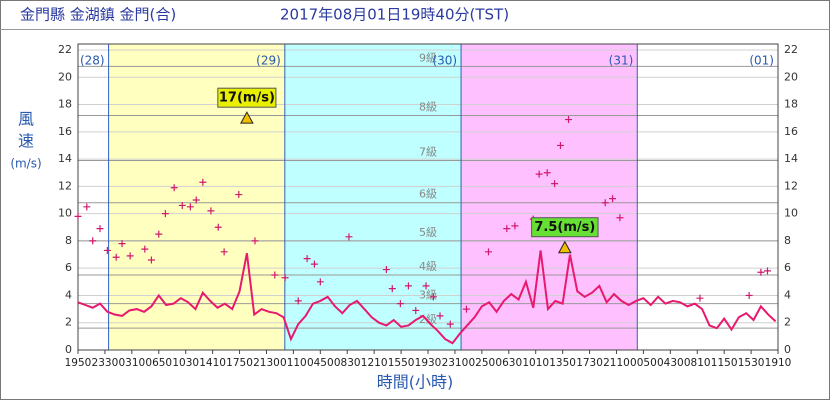 The height and width of the screenshot is (404, 830). I want to click on x-tick-label: 2110, so click(616, 363).